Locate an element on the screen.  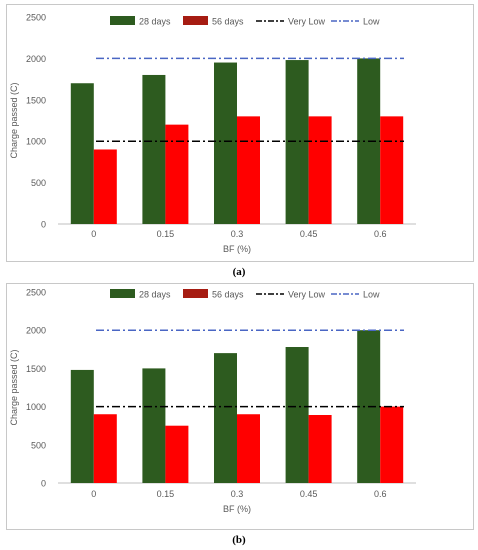
x-tick-label-b-1: 0.15 is located at coordinates (166, 494).